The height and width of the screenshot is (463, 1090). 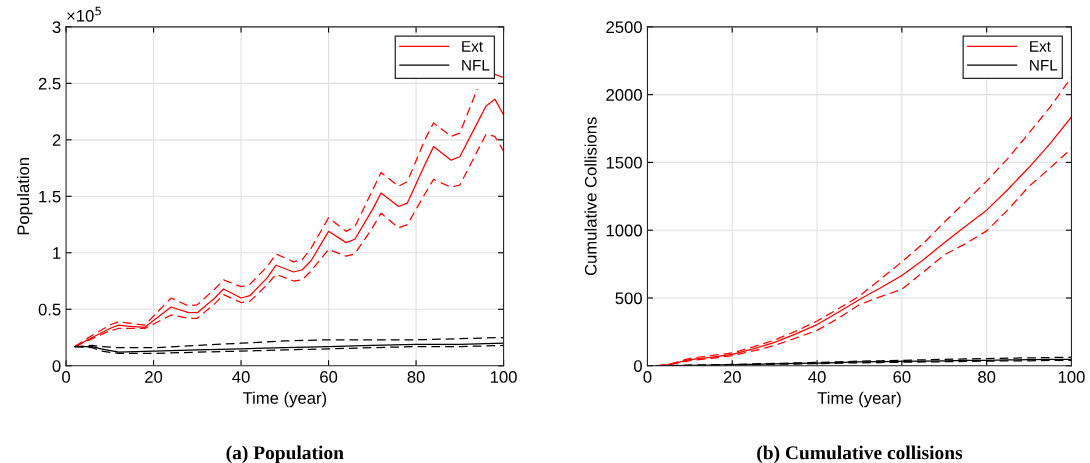 I want to click on y-tick-label: 2.5, so click(x=49, y=83).